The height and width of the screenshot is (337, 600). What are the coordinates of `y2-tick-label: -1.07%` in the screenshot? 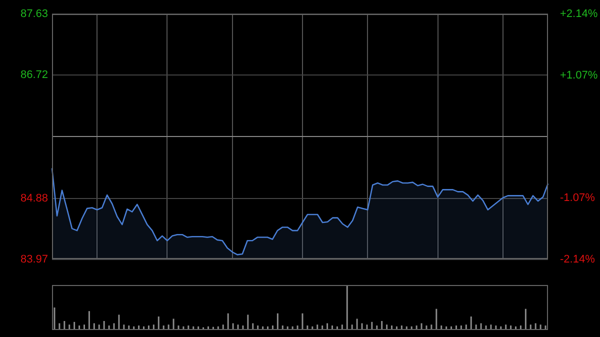 It's located at (578, 198).